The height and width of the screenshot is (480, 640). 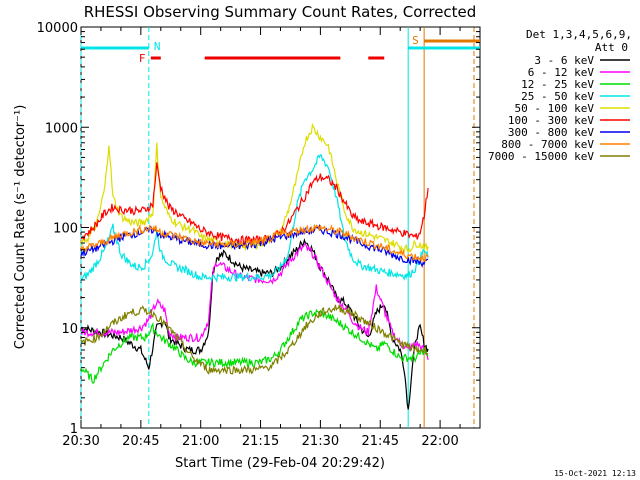 I want to click on legend-entry-label: 100 - 300 keV, so click(x=551, y=120).